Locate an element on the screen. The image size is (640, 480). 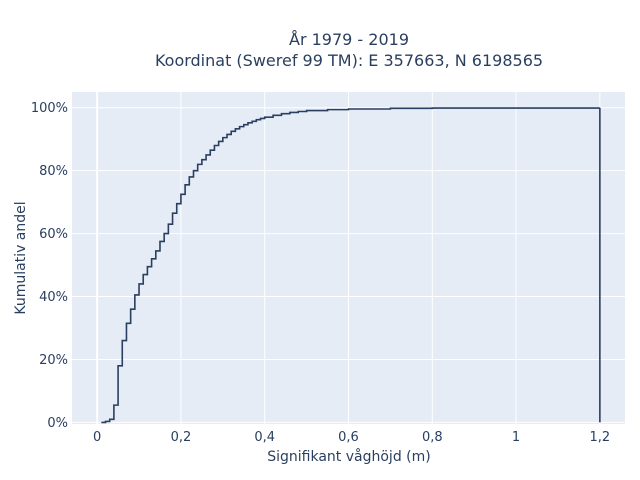
x-tick-label: 1 is located at coordinates (516, 437).